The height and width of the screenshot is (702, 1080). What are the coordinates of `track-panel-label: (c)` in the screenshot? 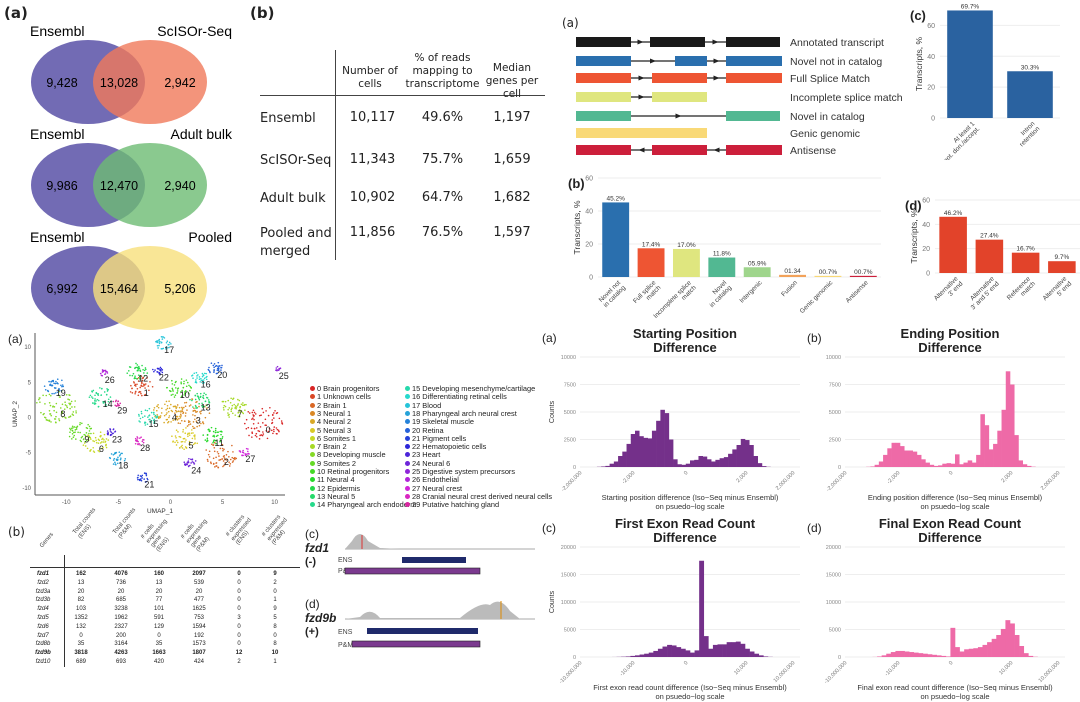 It's located at (312, 534).